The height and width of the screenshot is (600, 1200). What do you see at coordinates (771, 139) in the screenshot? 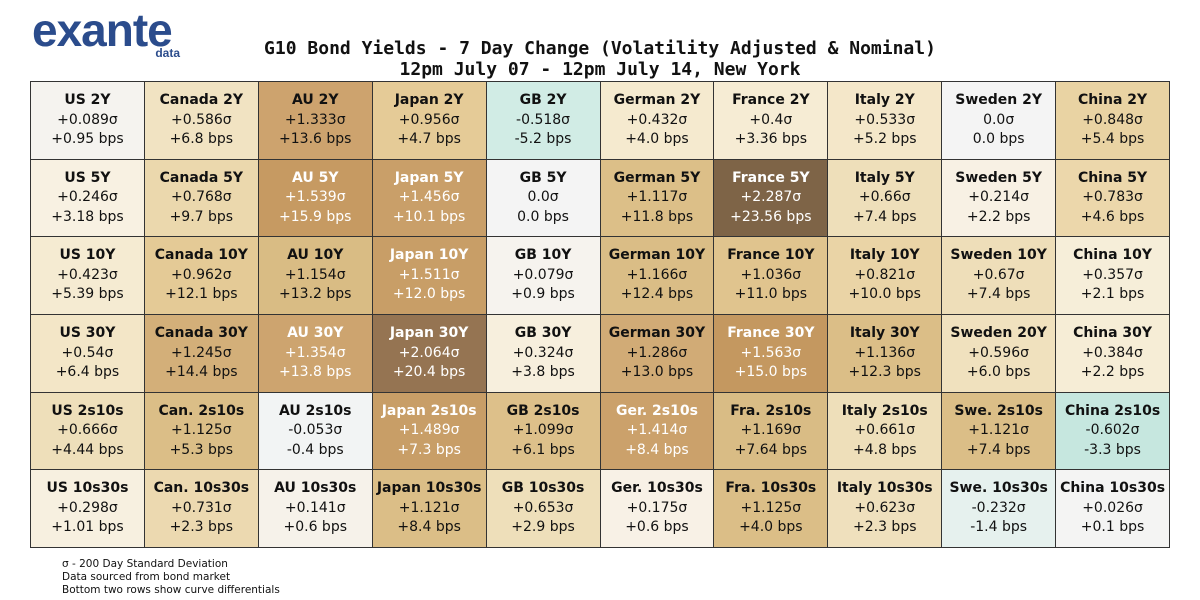
I see `cell-bps-value: +3.36 bps` at bounding box center [771, 139].